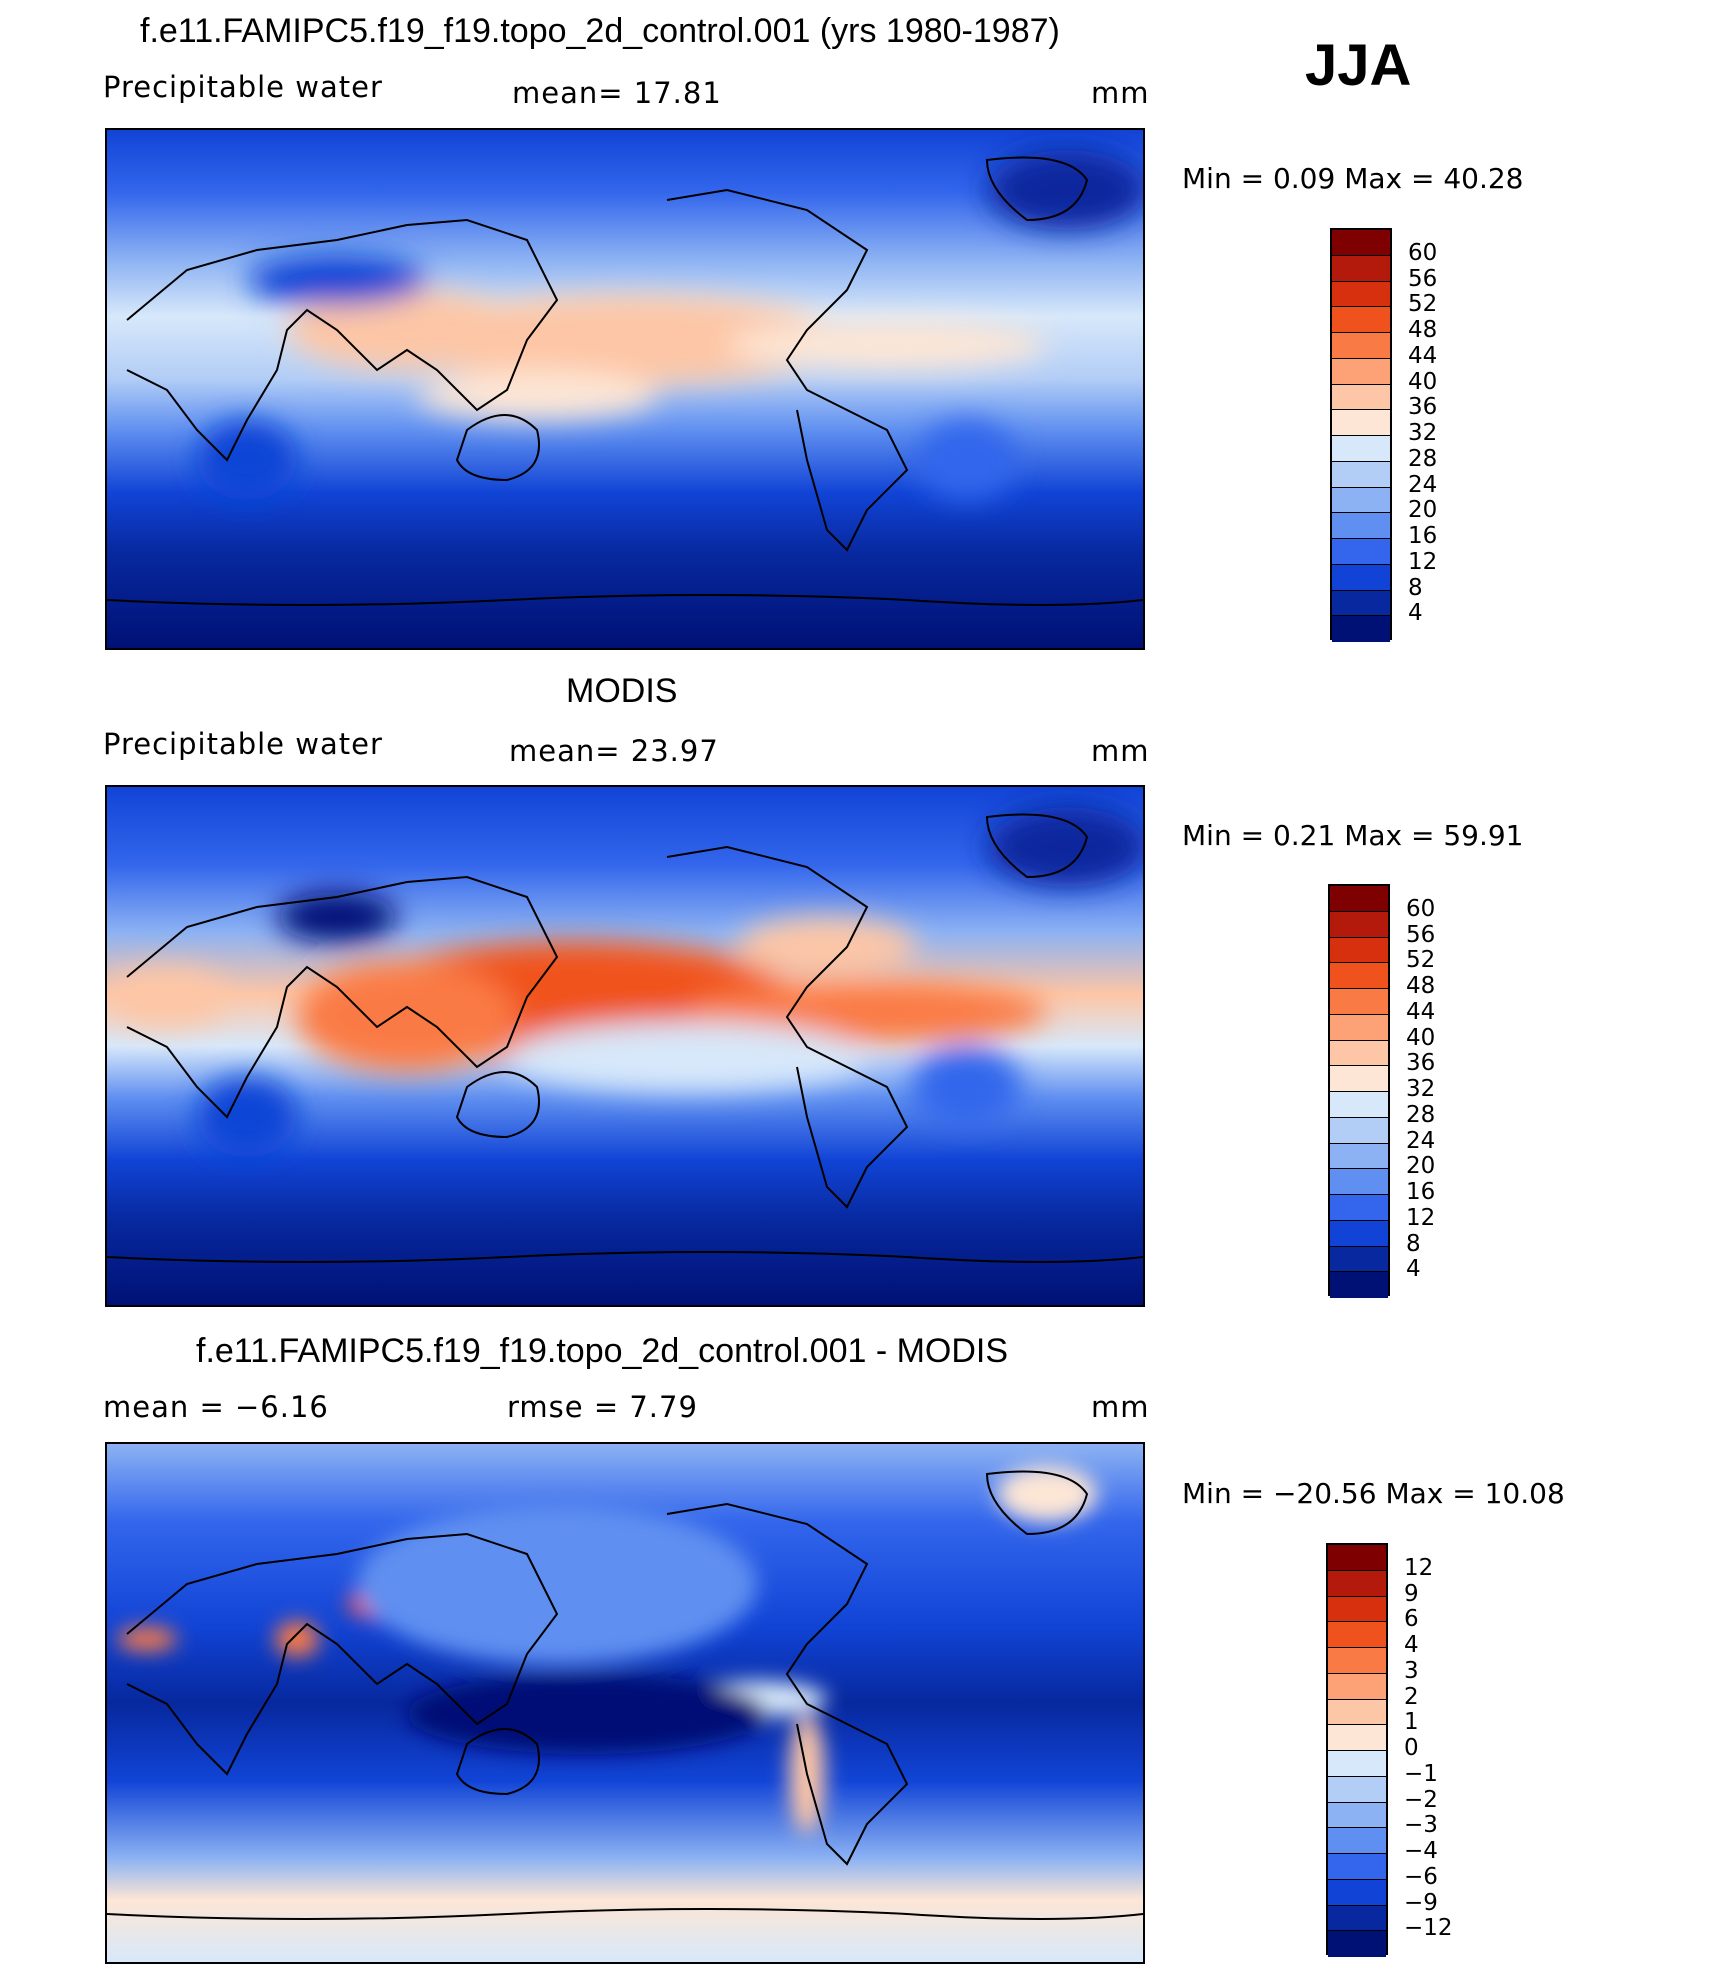 The height and width of the screenshot is (1981, 1710). Describe the element at coordinates (1411, 1593) in the screenshot. I see `colorbar-tick-label: 9` at that location.